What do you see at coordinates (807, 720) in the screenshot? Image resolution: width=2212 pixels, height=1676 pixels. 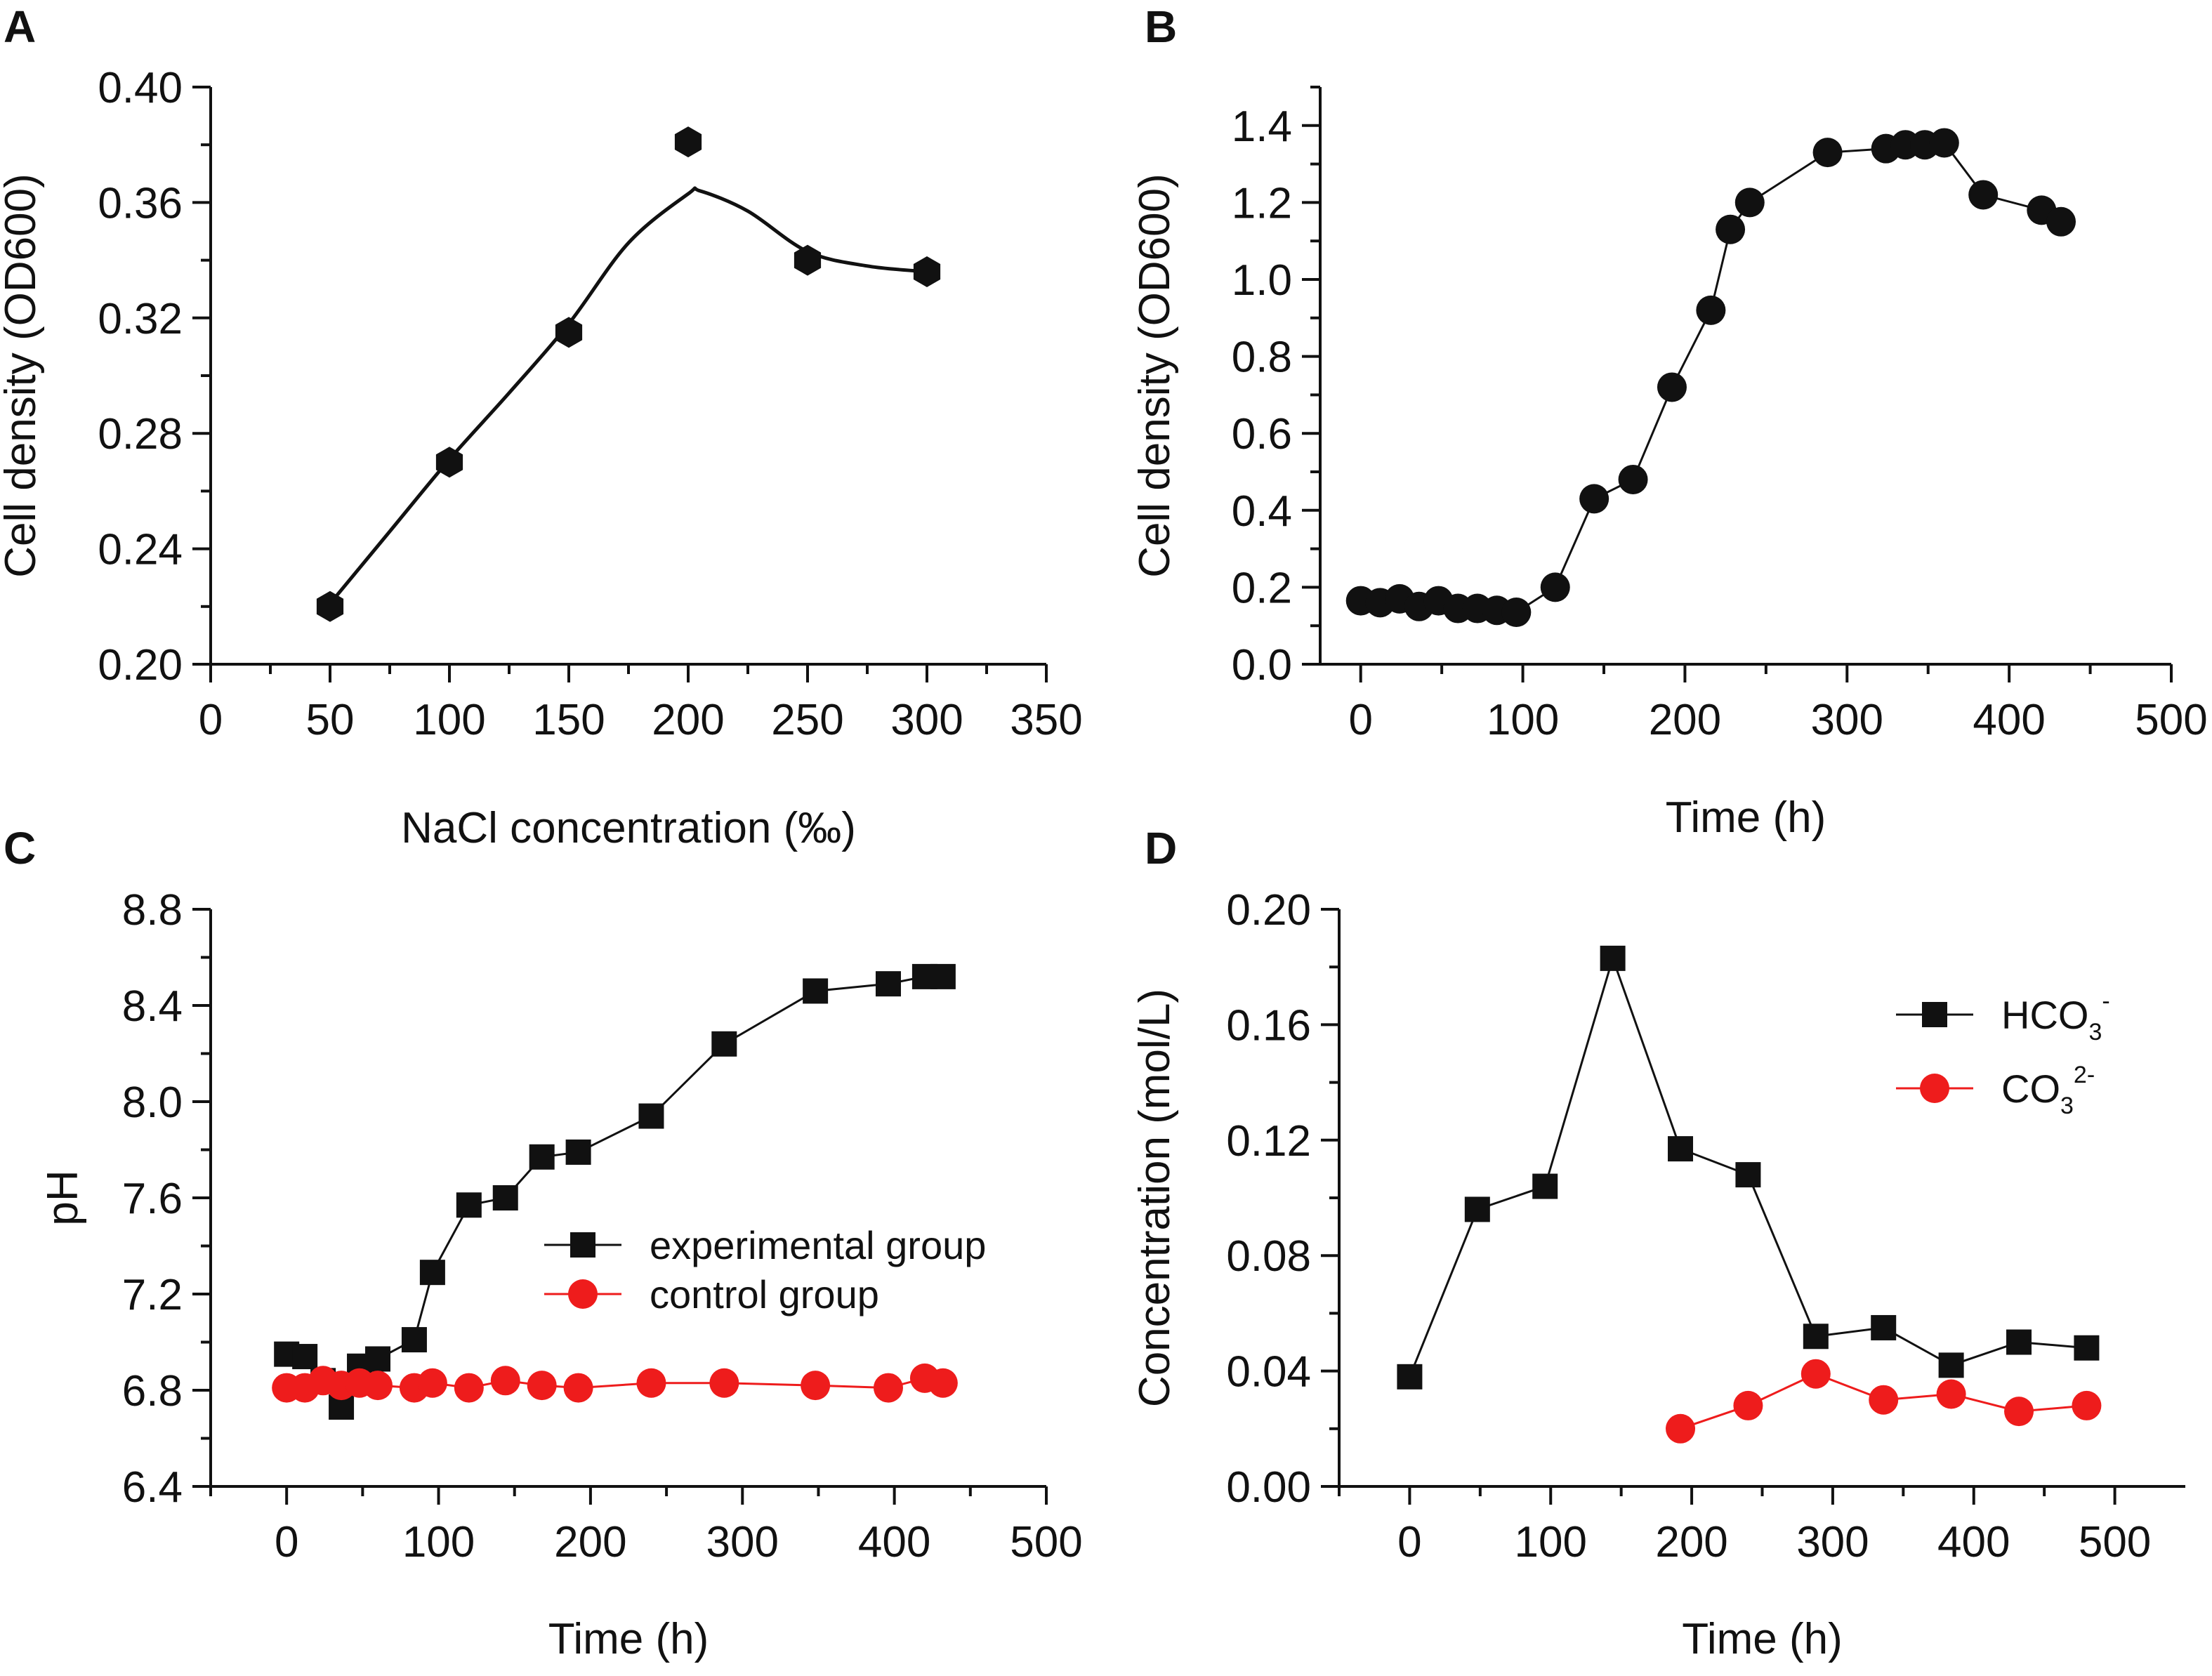 I see `x-tick-label: 250` at bounding box center [807, 720].